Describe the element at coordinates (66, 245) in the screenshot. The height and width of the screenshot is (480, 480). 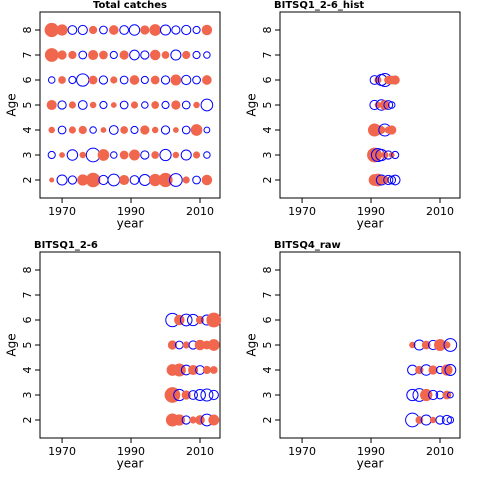
I see `panel-title: BITSQ1_2-6` at that location.